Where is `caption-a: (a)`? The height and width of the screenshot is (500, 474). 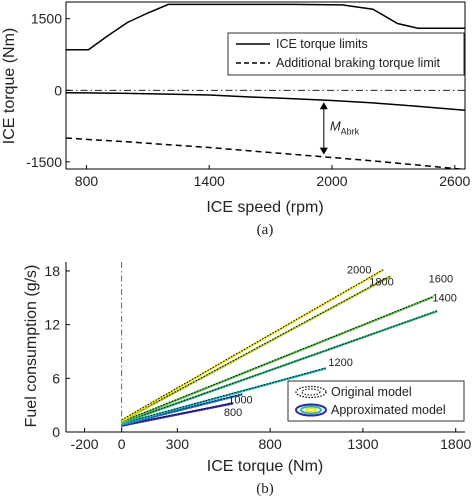
caption-a: (a) is located at coordinates (265, 230).